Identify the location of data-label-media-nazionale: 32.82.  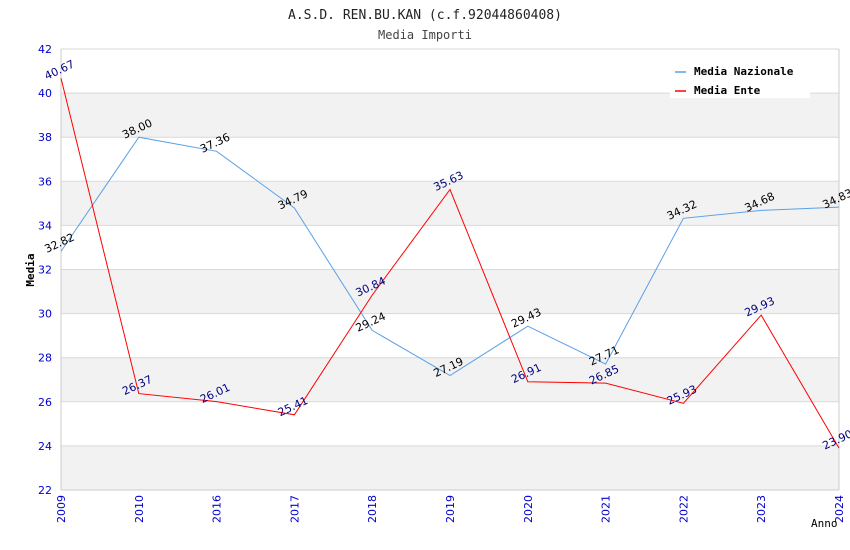
(59, 243).